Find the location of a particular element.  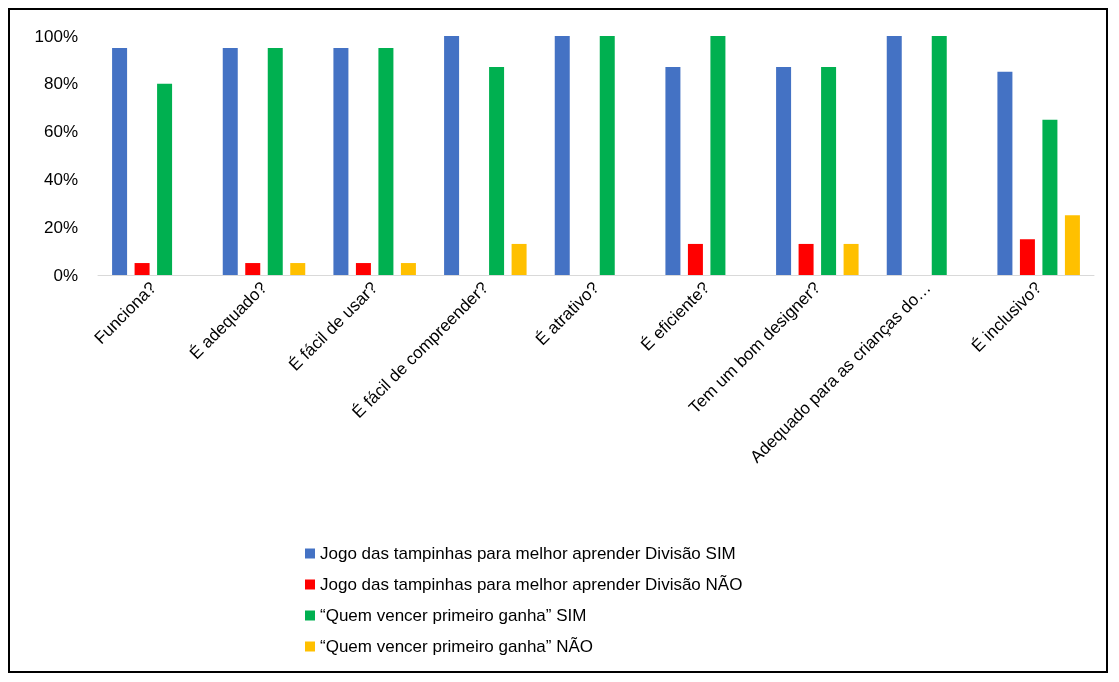

legend-label: “Quem vencer primeiro ganha” NÃO is located at coordinates (457, 646).